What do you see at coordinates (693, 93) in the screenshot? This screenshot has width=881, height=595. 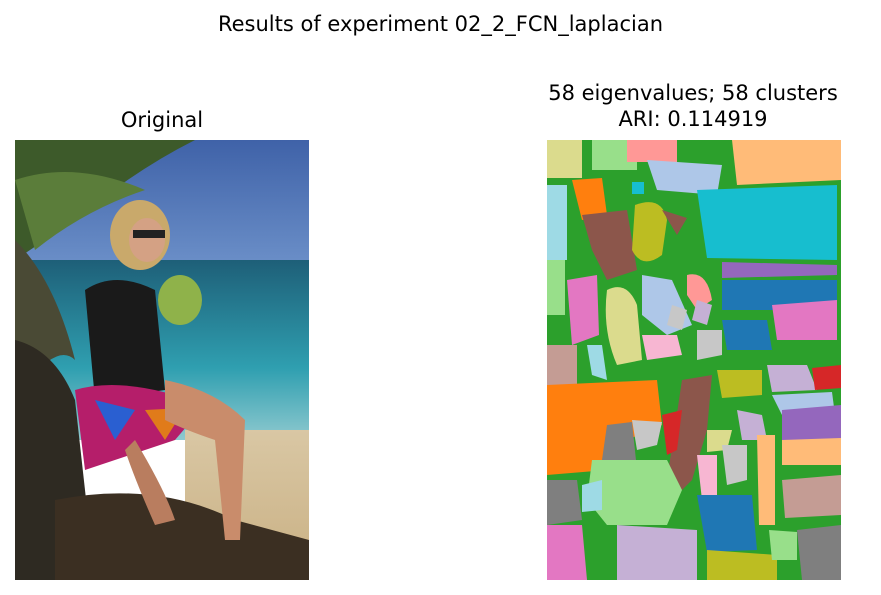 I see `segmentation-title-line1: 58 eigenvalues; 58 clusters` at bounding box center [693, 93].